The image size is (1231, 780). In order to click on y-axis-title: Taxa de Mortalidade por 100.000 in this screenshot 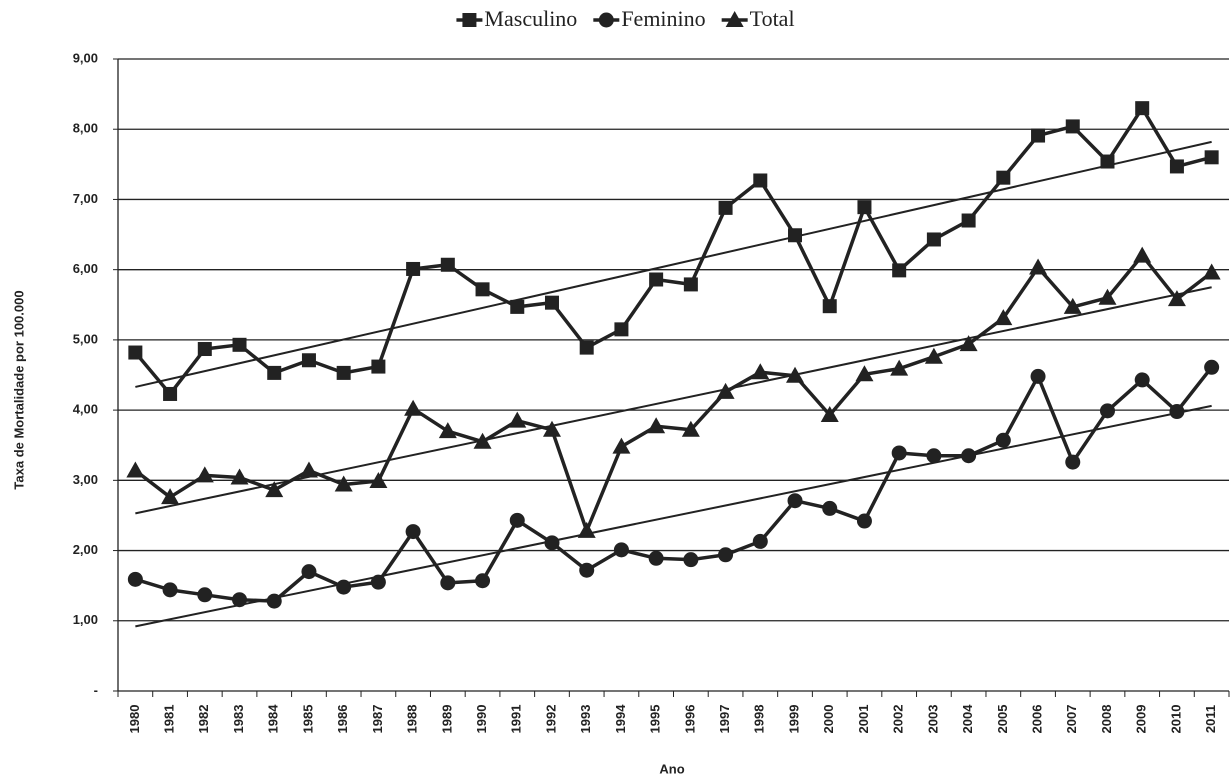, I will do `click(18, 389)`.